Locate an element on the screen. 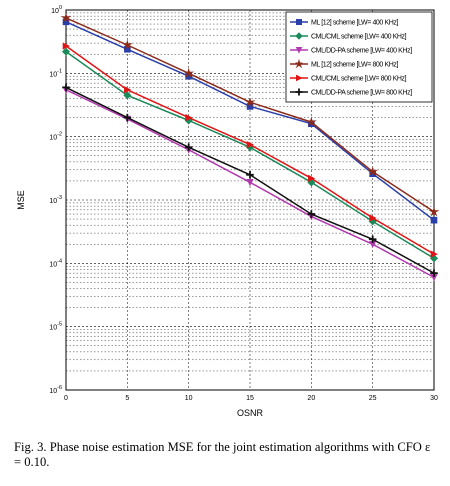 The image size is (450, 486). x-tick-label: 25 is located at coordinates (373, 398).